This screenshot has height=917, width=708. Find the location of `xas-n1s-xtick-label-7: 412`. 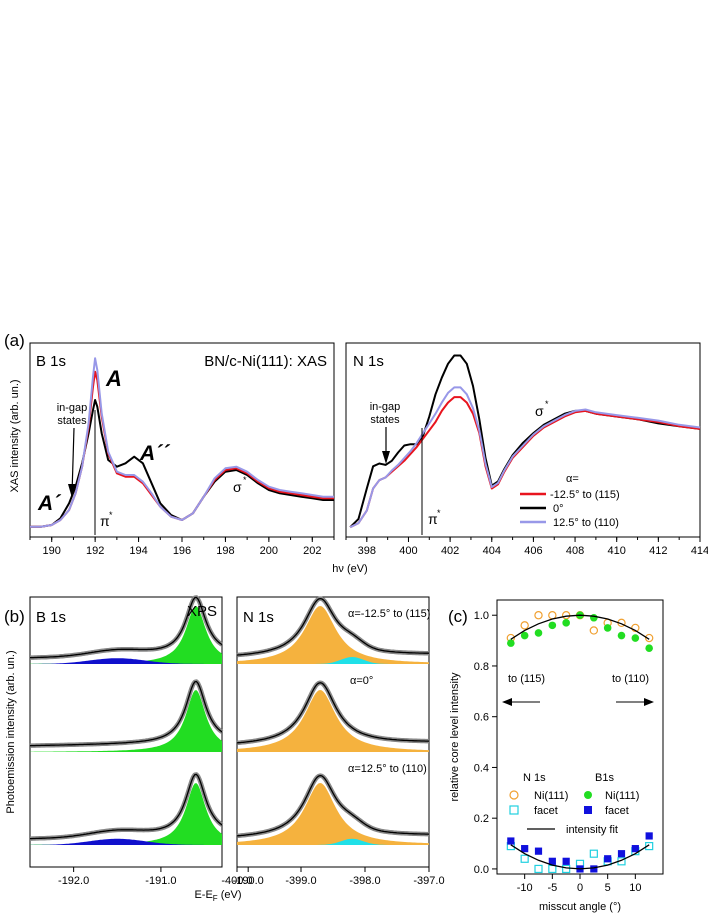

xas-n1s-xtick-label-7: 412 is located at coordinates (658, 551).